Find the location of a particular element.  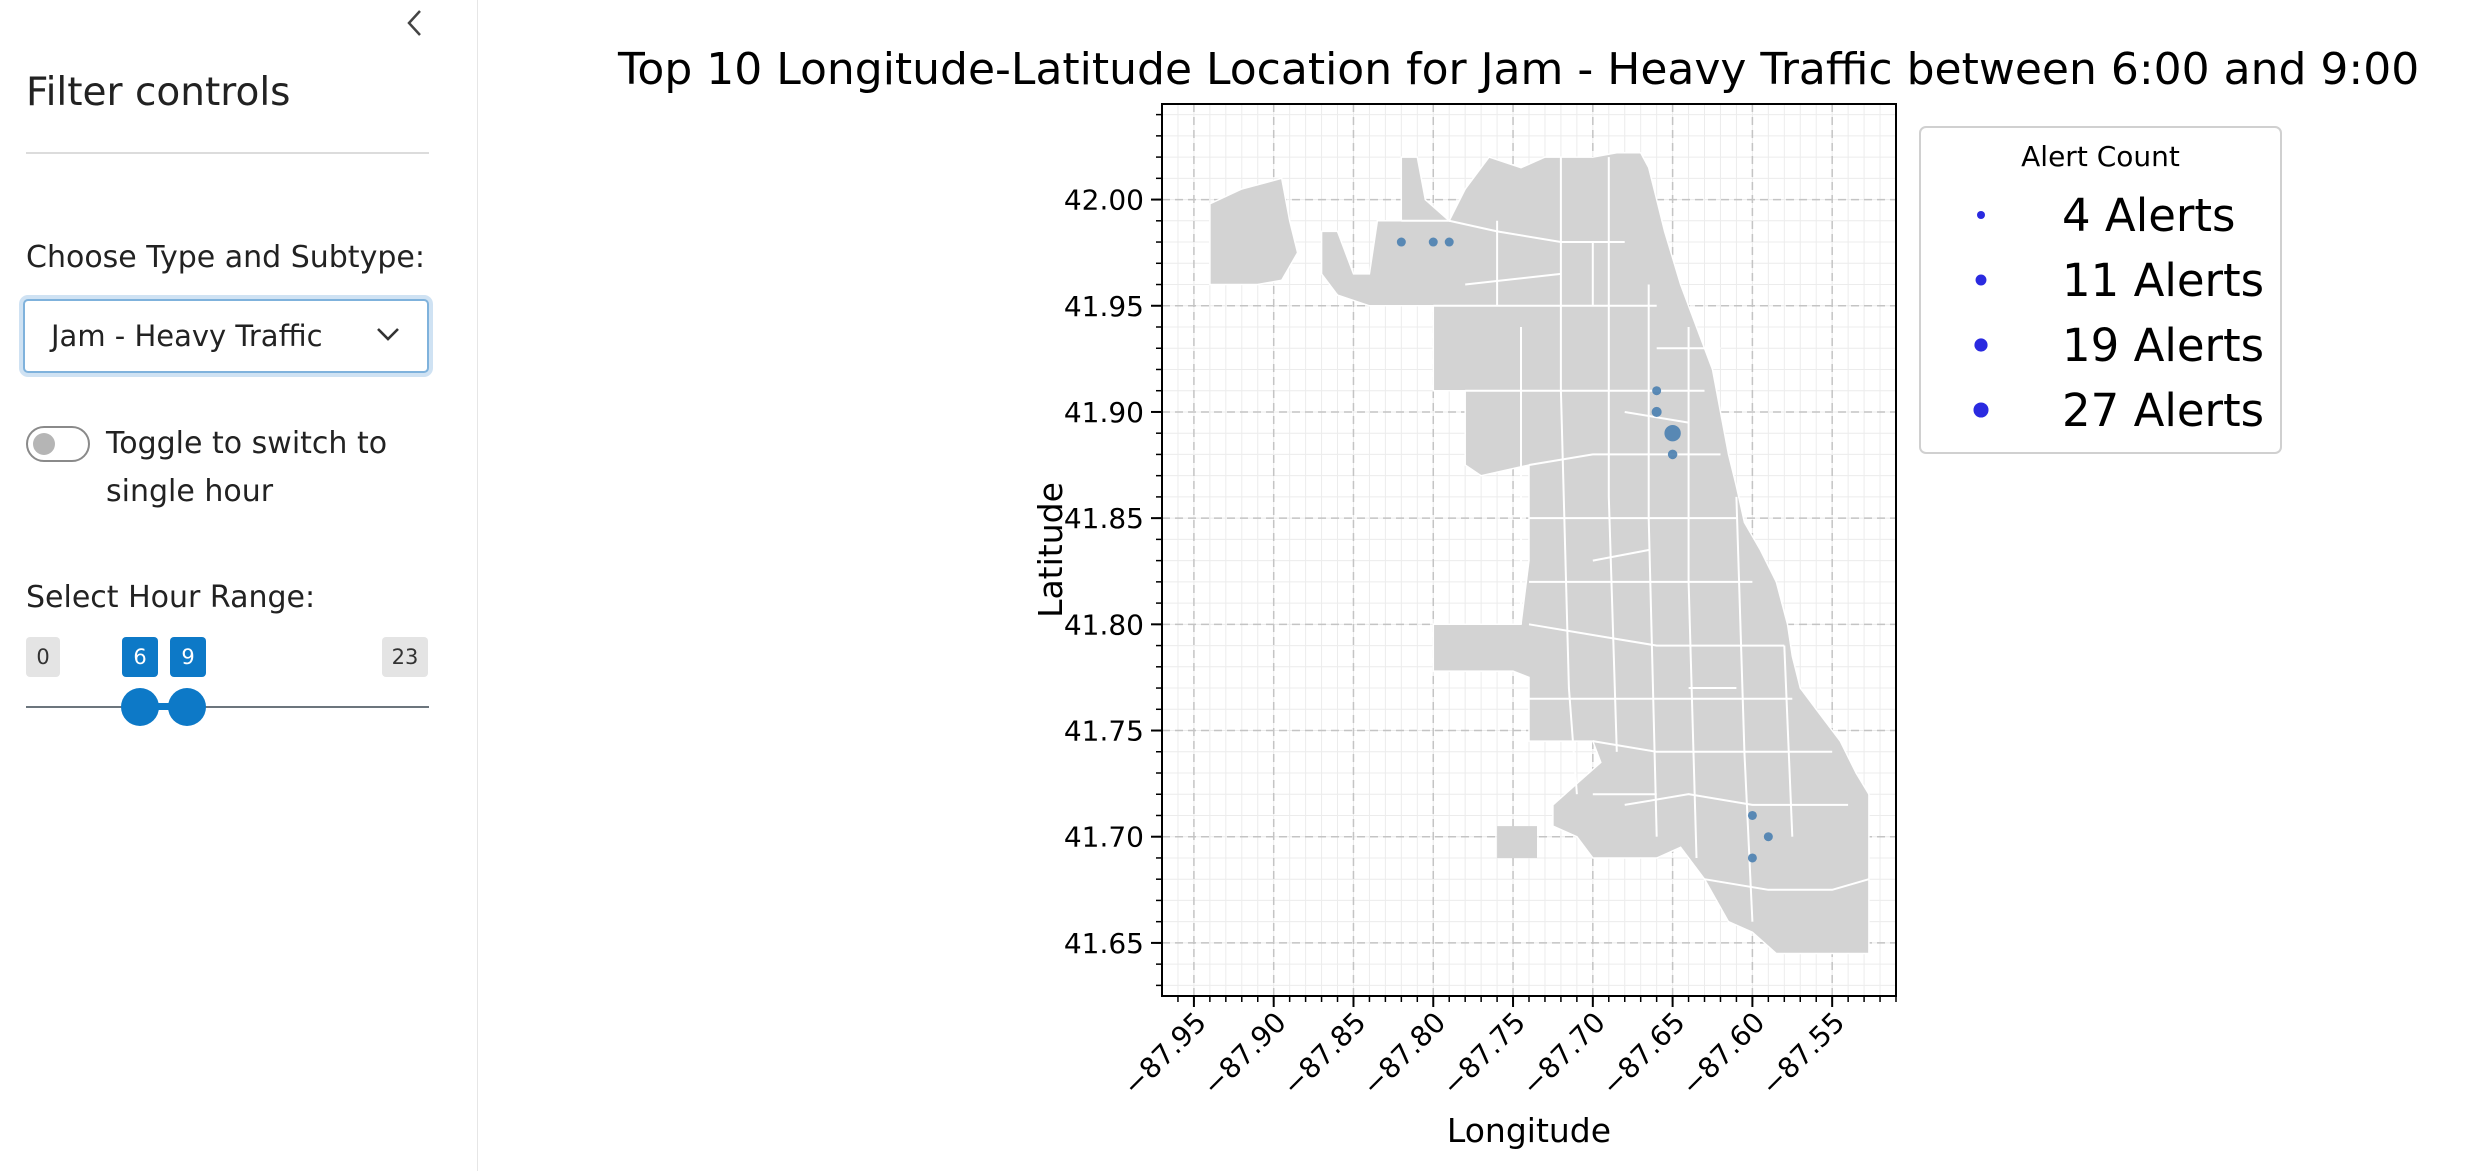

toggle-knob is located at coordinates (44, 444).